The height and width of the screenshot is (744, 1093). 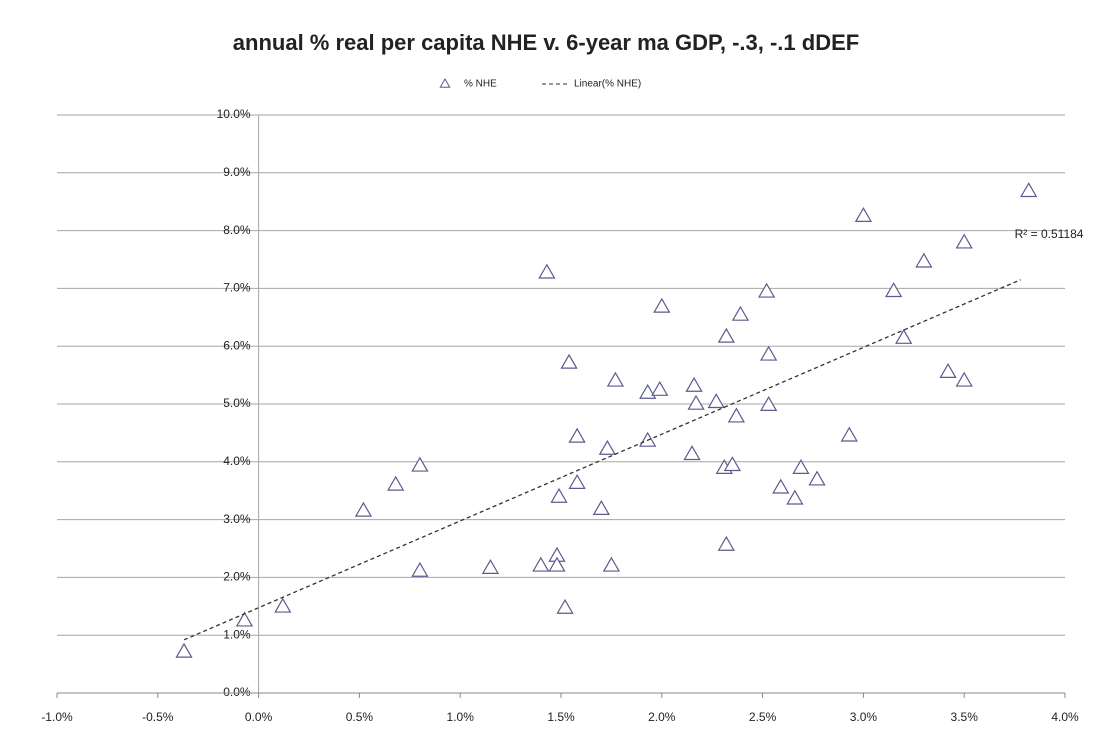 What do you see at coordinates (360, 717) in the screenshot?
I see `x-tick-label: 0.5%` at bounding box center [360, 717].